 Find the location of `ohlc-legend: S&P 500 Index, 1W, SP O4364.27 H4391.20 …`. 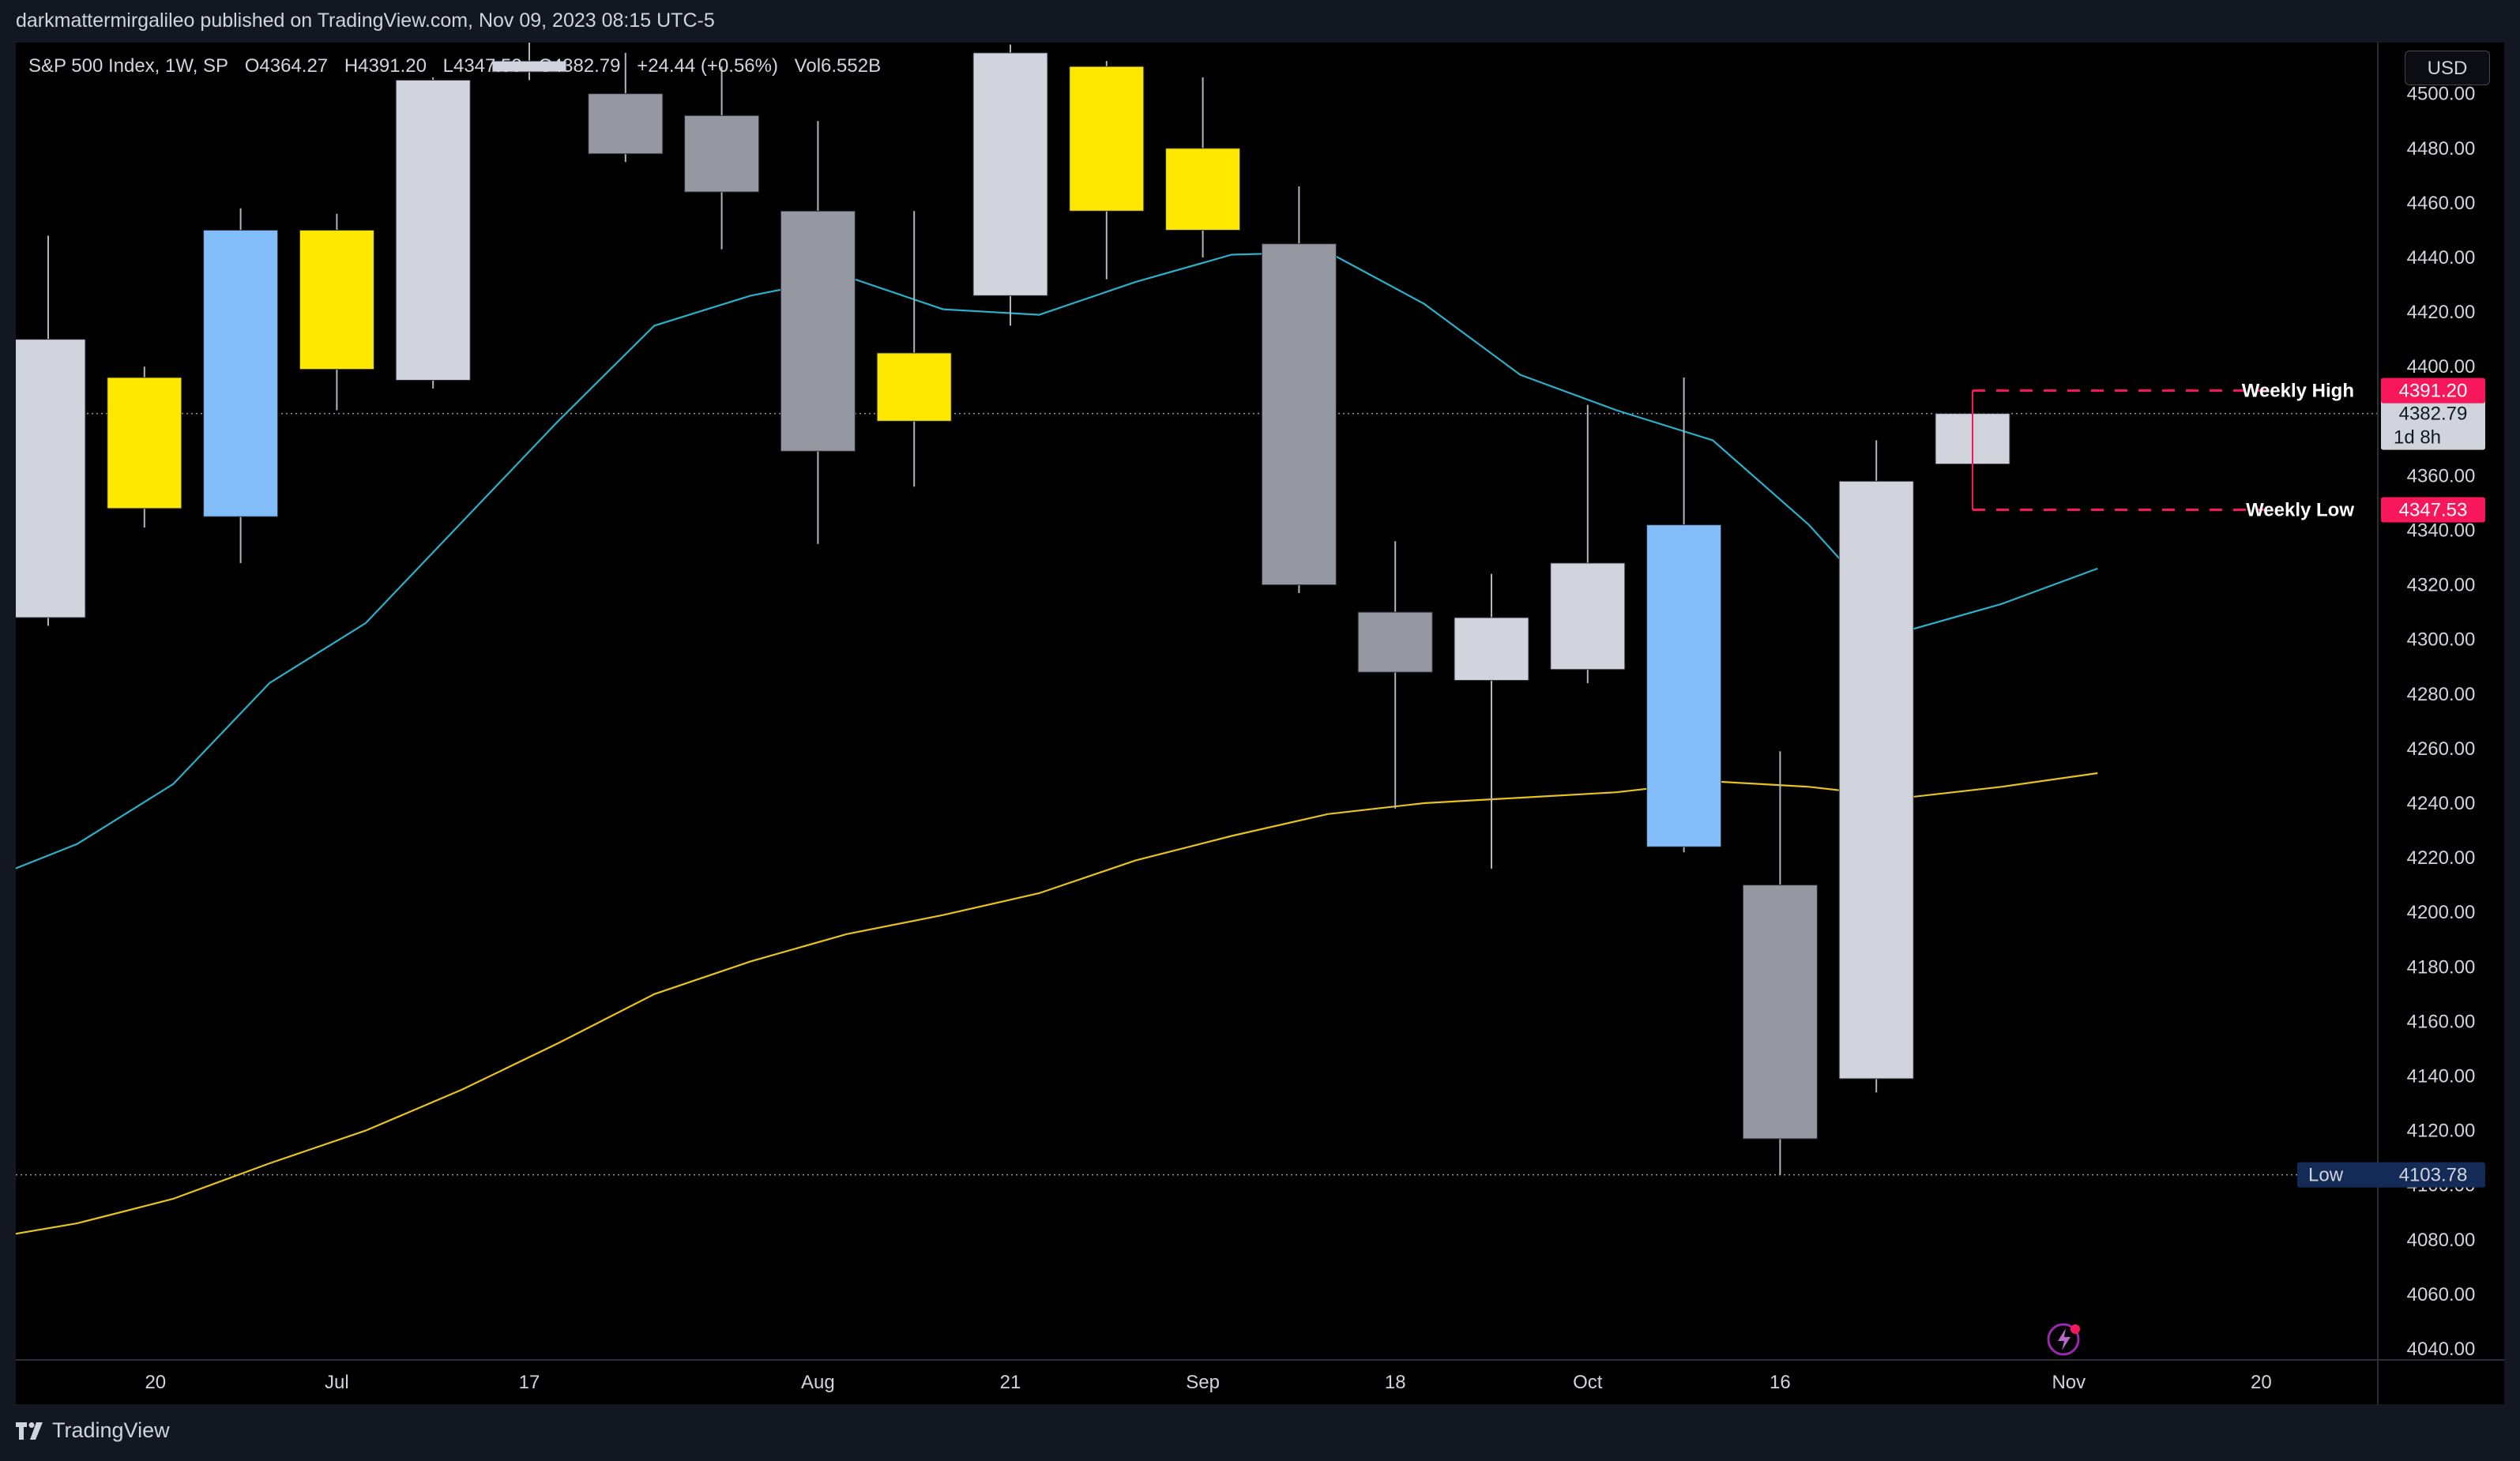

ohlc-legend: S&P 500 Index, 1W, SP O4364.27 H4391.20 … is located at coordinates (454, 66).